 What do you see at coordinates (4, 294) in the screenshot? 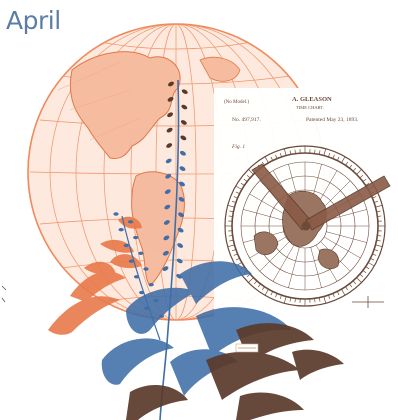
I see `left-edge-marks` at bounding box center [4, 294].